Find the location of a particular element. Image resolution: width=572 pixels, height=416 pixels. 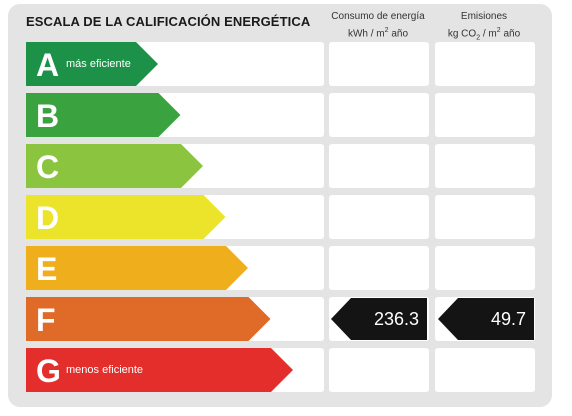

consumo-cell-d is located at coordinates (379, 217).